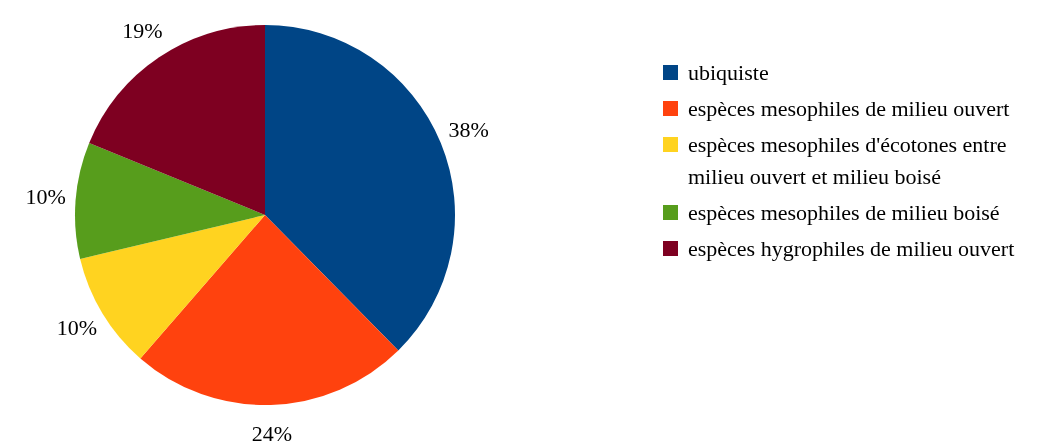 This screenshot has width=1042, height=445. What do you see at coordinates (844, 213) in the screenshot?
I see `legend-label: espèces mesophiles de milieu boisé` at bounding box center [844, 213].